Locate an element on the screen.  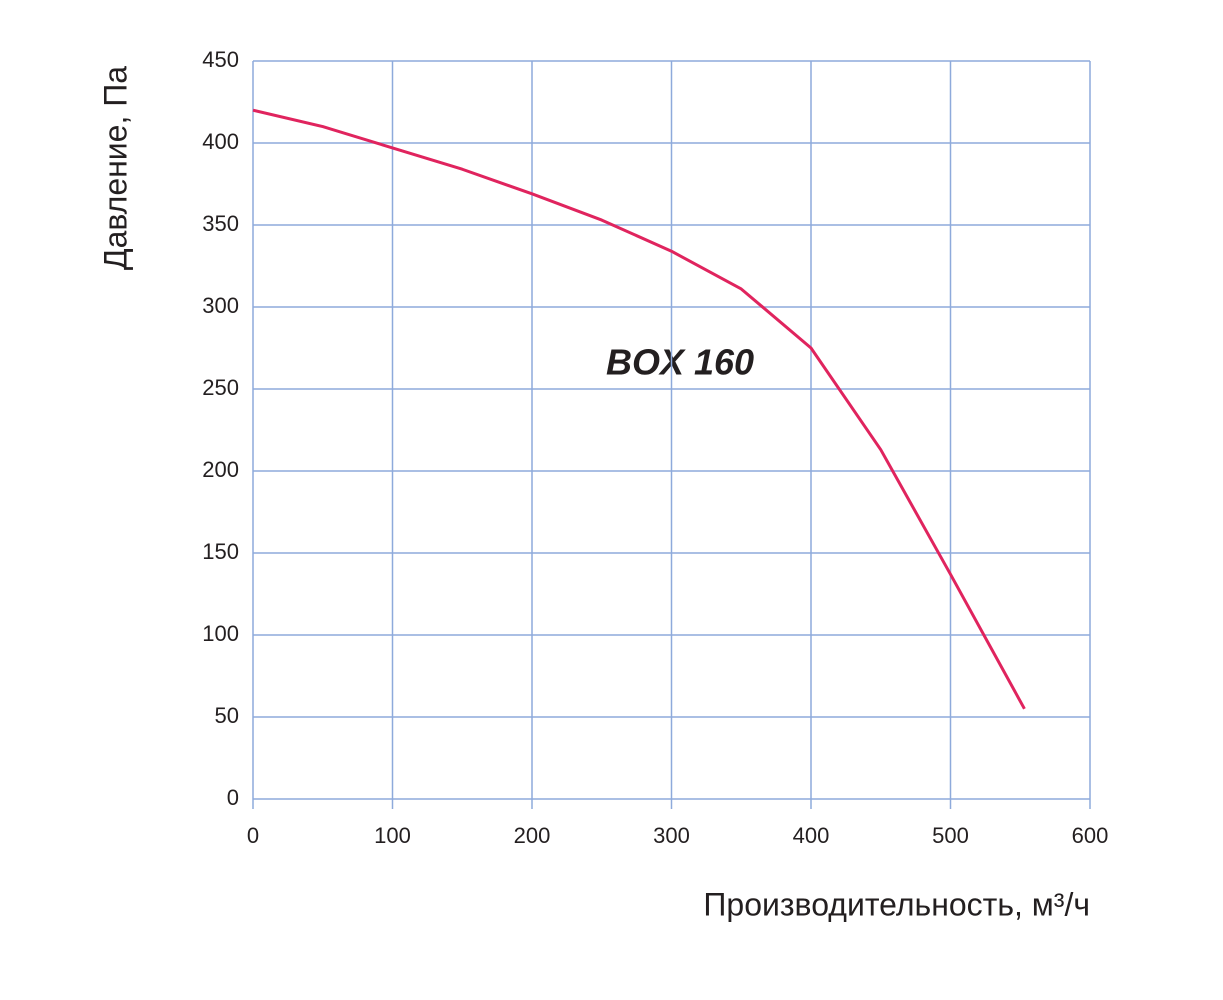
y-tick-label: 50 is located at coordinates (227, 715).